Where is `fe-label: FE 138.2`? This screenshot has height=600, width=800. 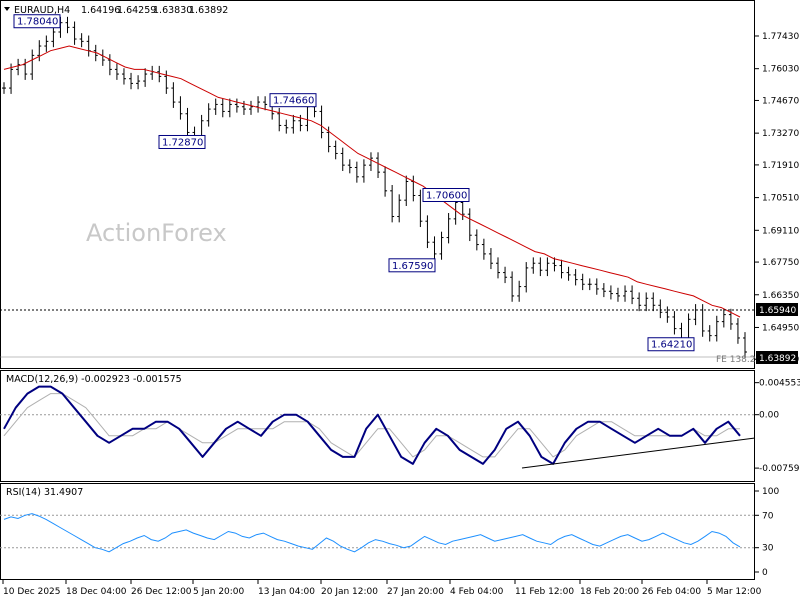
fe-label: FE 138.2 is located at coordinates (736, 360).